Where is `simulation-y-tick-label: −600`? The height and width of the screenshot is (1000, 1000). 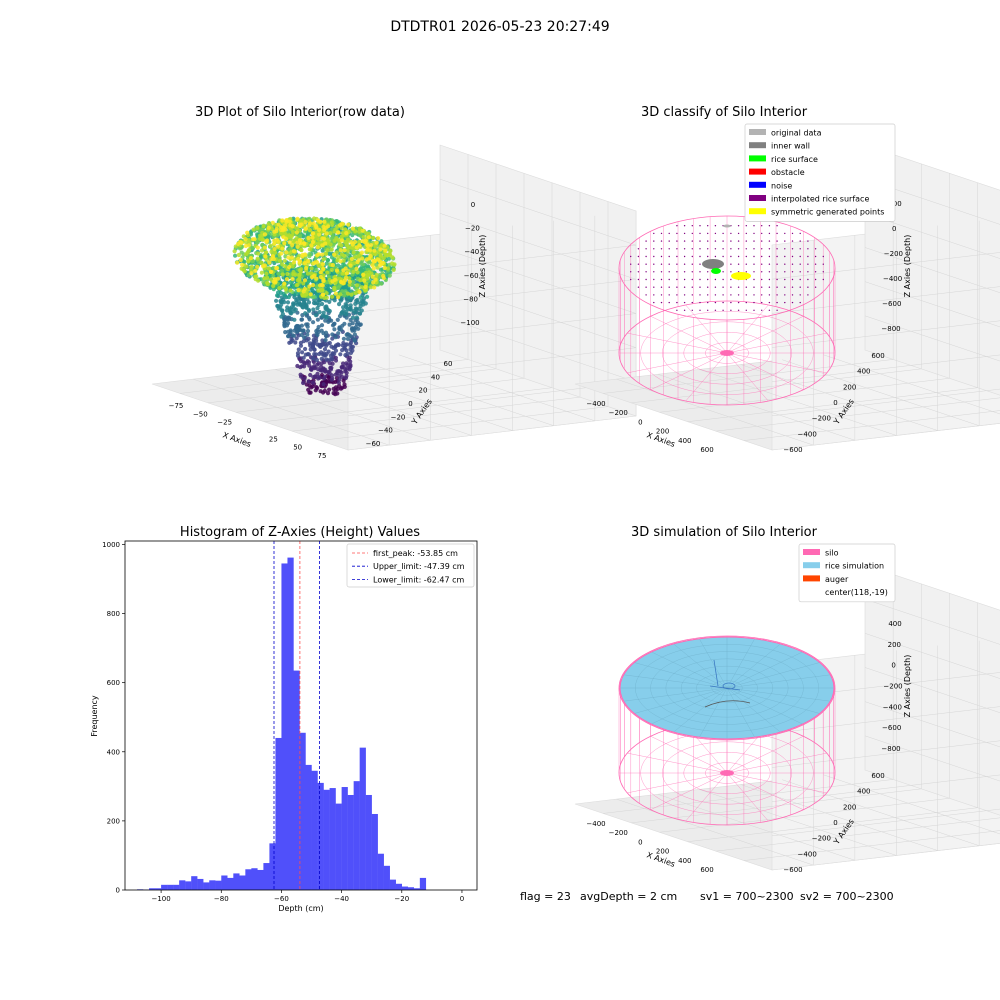
simulation-y-tick-label: −600 is located at coordinates (792, 870).